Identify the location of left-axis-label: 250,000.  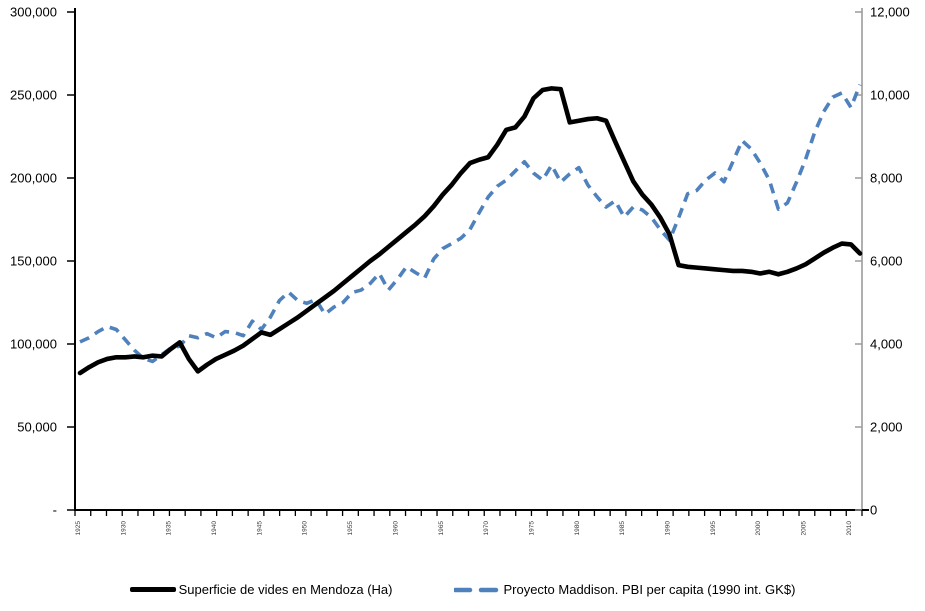
(33, 95).